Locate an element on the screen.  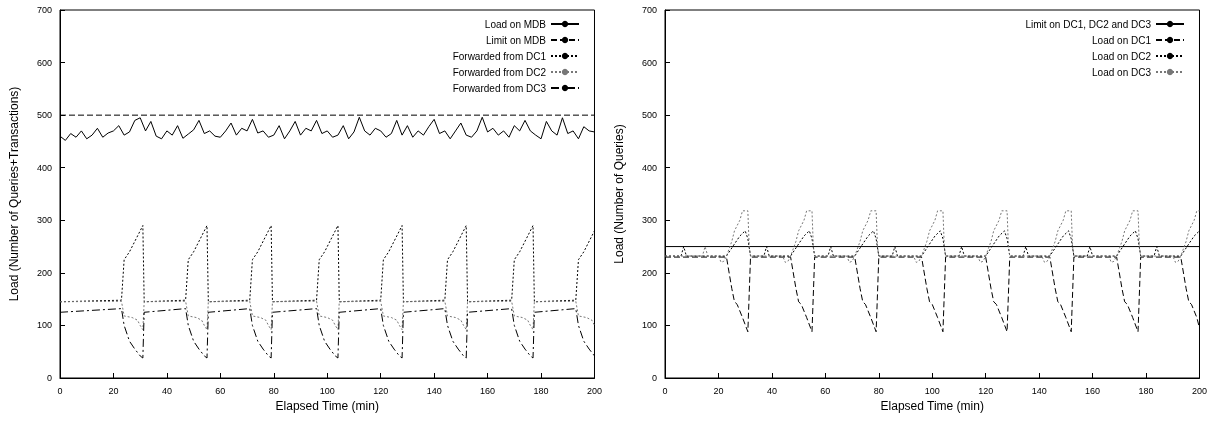
legend-label: Forwarded from DC3 is located at coordinates (499, 88).